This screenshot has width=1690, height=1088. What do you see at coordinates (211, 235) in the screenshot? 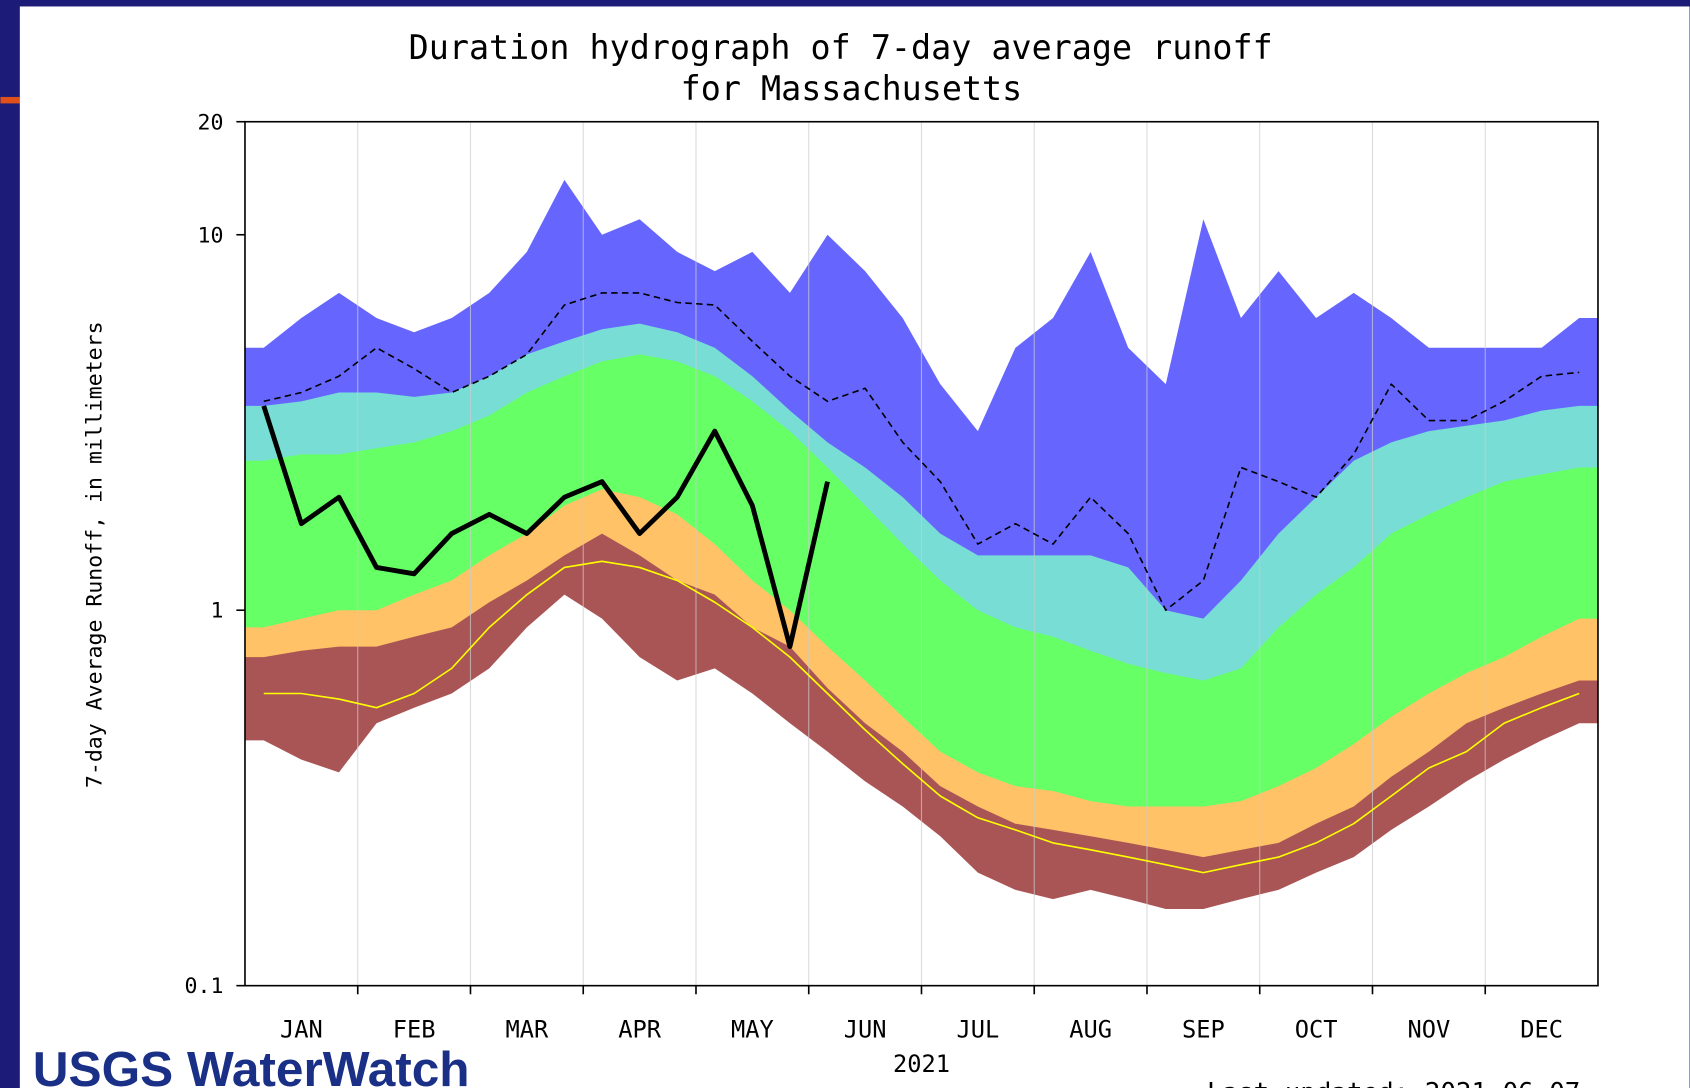
I see `y-tick-label: 10` at bounding box center [211, 235].